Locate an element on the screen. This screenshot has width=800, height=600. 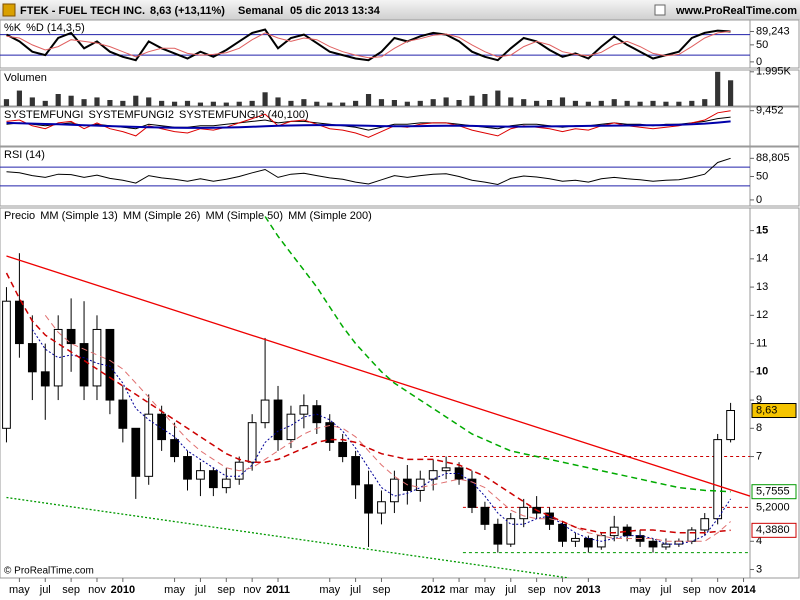
y-tick-label: 50 is located at coordinates (762, 176).